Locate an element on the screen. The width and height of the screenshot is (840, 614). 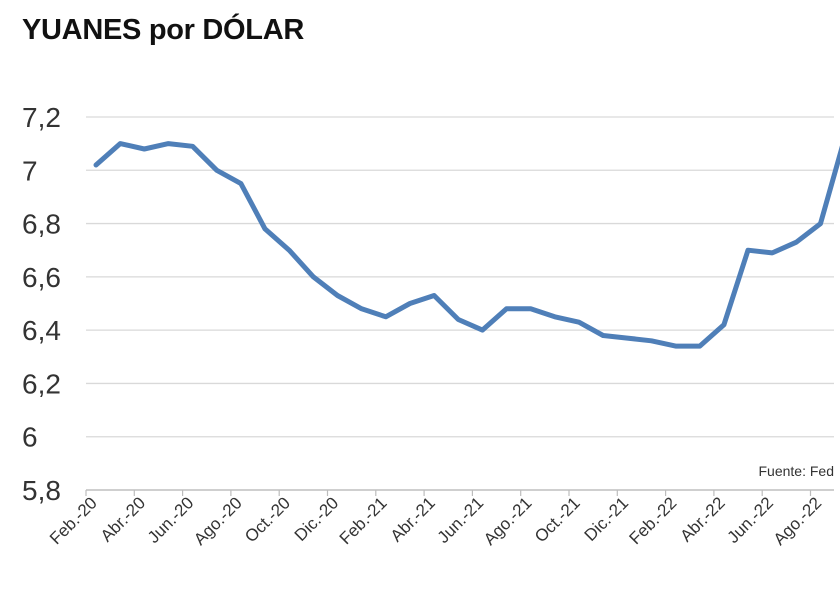
y-axis: 5,8 6 6,2 6,4 6,6 6,8 7 7,2 is located at coordinates (41, 304).